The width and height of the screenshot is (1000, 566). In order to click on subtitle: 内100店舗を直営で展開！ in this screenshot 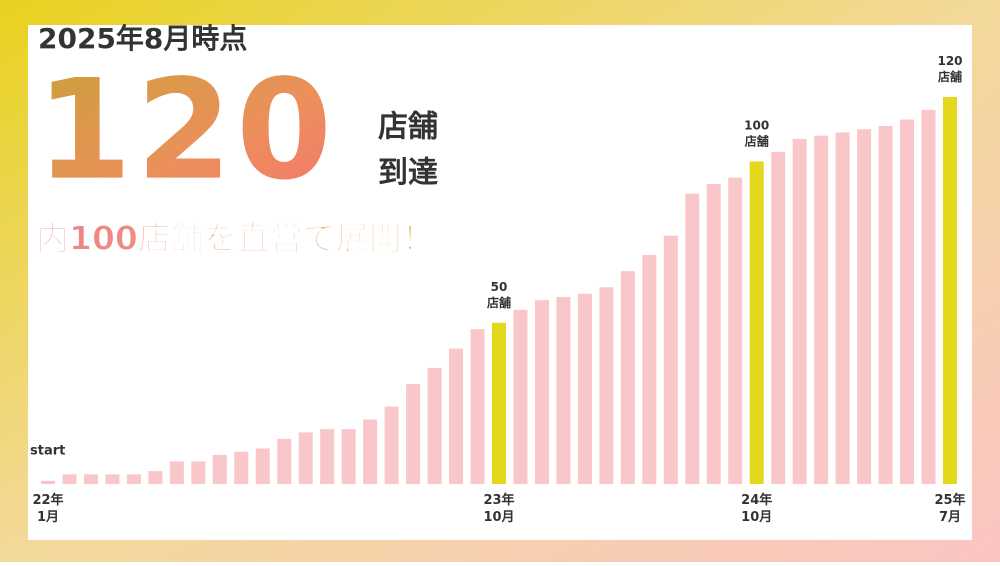, I will do `click(235, 238)`.